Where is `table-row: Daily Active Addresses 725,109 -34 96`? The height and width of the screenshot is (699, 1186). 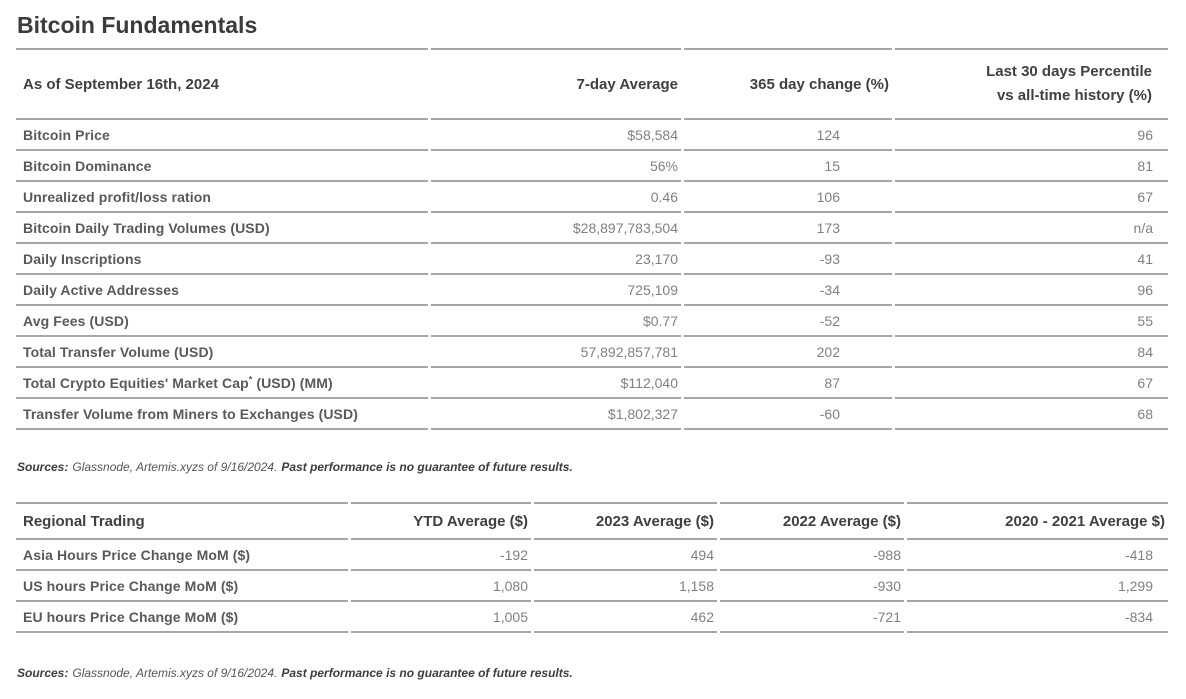
table-row: Daily Active Addresses 725,109 -34 96 is located at coordinates (592, 290).